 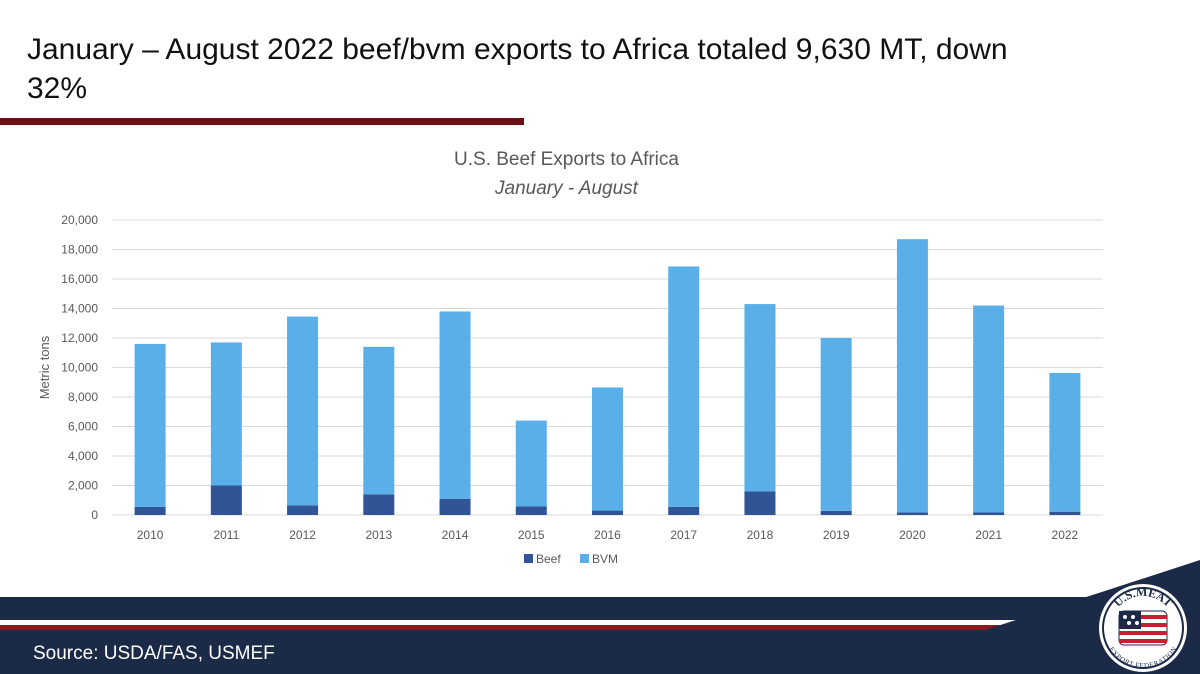 What do you see at coordinates (912, 535) in the screenshot?
I see `x-tick-label: 2020` at bounding box center [912, 535].